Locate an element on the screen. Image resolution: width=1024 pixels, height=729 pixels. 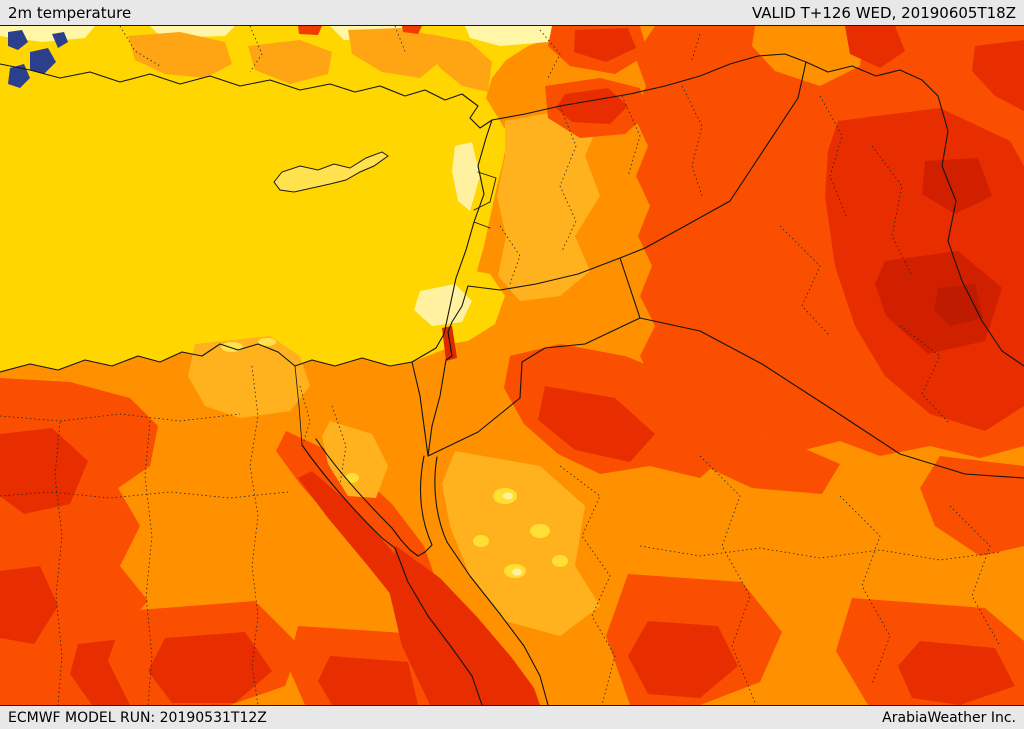
pale-yellow-patch is located at coordinates (512, 36).